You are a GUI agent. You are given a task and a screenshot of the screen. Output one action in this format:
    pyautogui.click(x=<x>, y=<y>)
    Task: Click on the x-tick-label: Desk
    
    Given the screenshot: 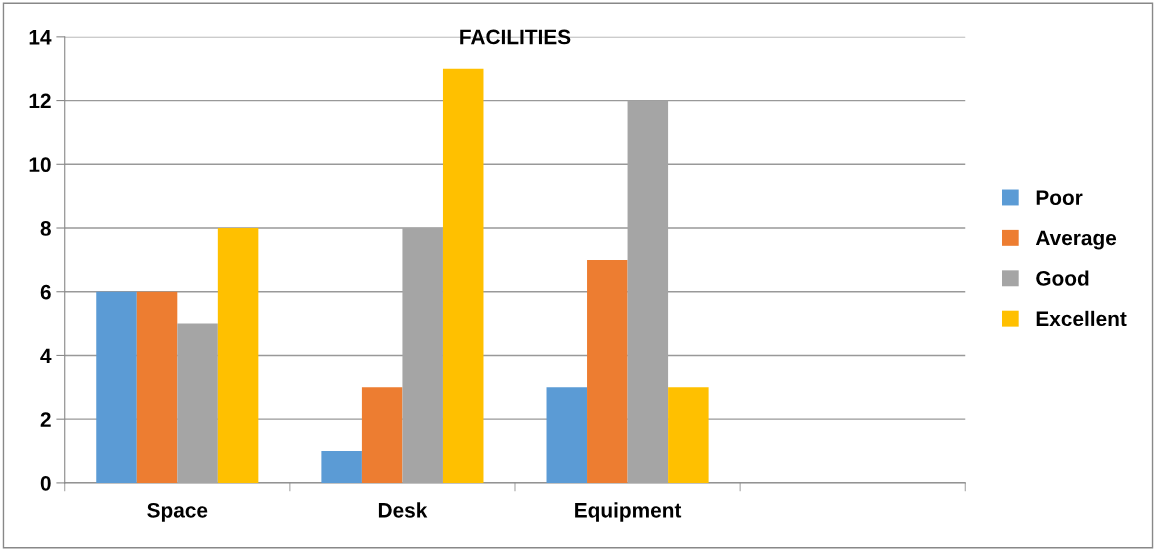 What is the action you would take?
    pyautogui.click(x=403, y=510)
    